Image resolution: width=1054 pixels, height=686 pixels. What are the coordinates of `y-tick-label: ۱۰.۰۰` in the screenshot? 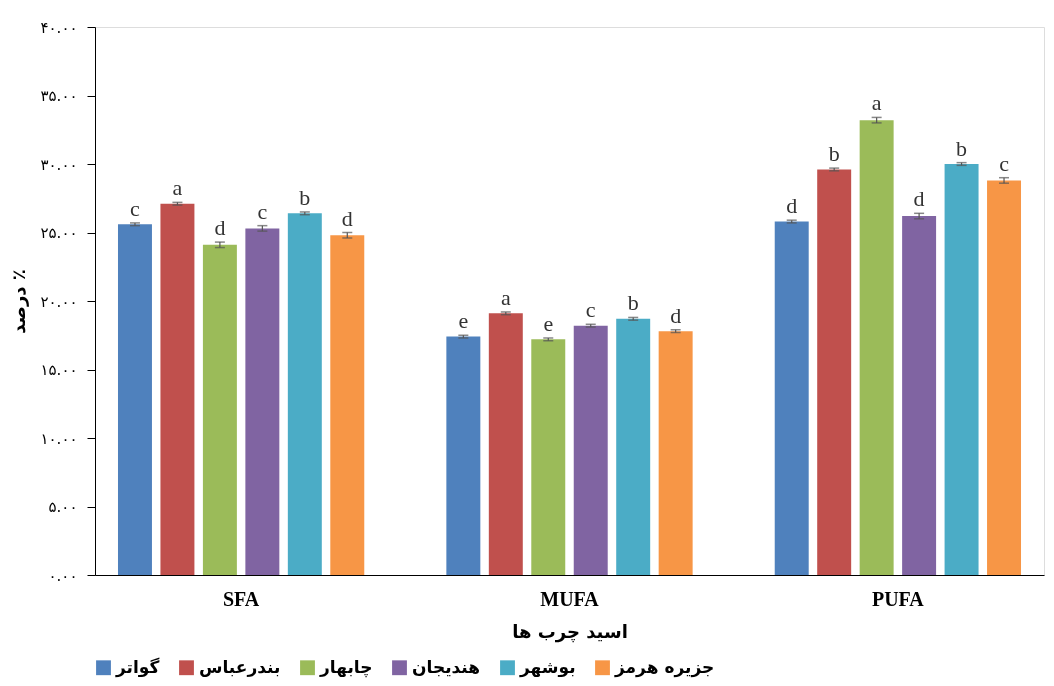 It's located at (59, 438).